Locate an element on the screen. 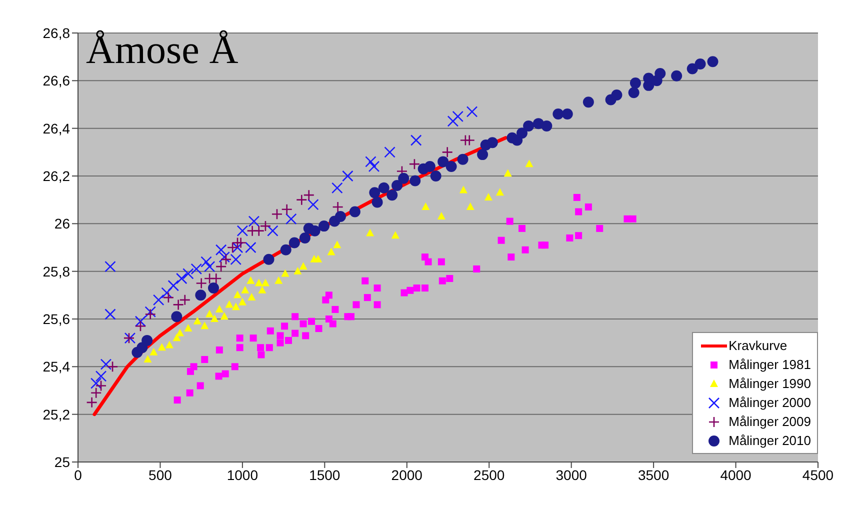  y-tick-label: 26,4 is located at coordinates (56, 128).